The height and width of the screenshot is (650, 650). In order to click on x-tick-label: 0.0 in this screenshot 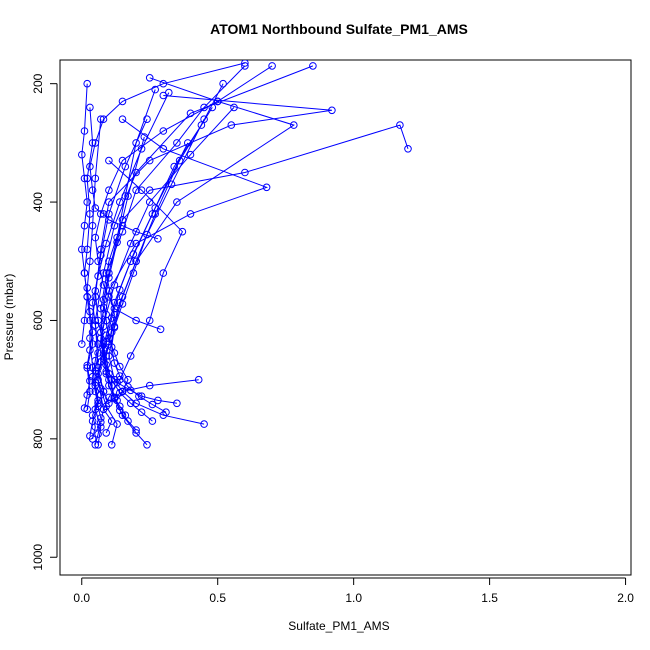, I will do `click(81, 598)`.